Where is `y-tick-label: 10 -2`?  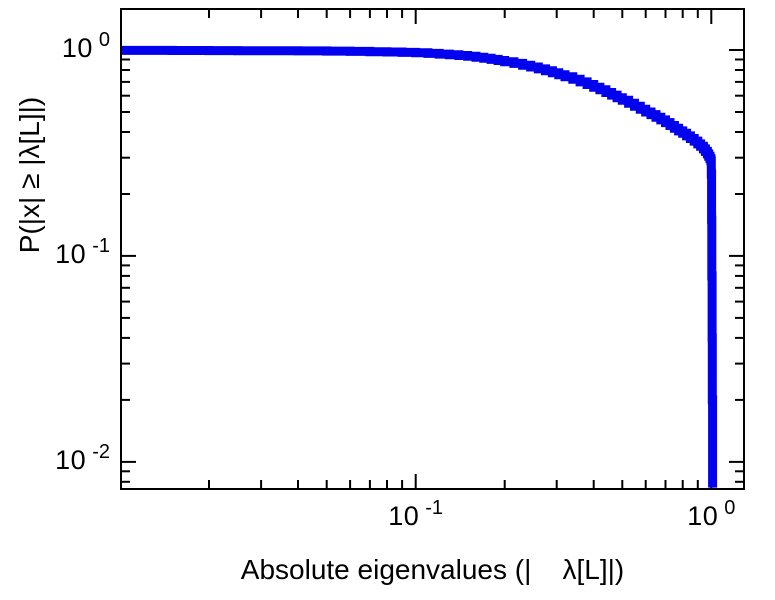 y-tick-label: 10 -2 is located at coordinates (55, 458).